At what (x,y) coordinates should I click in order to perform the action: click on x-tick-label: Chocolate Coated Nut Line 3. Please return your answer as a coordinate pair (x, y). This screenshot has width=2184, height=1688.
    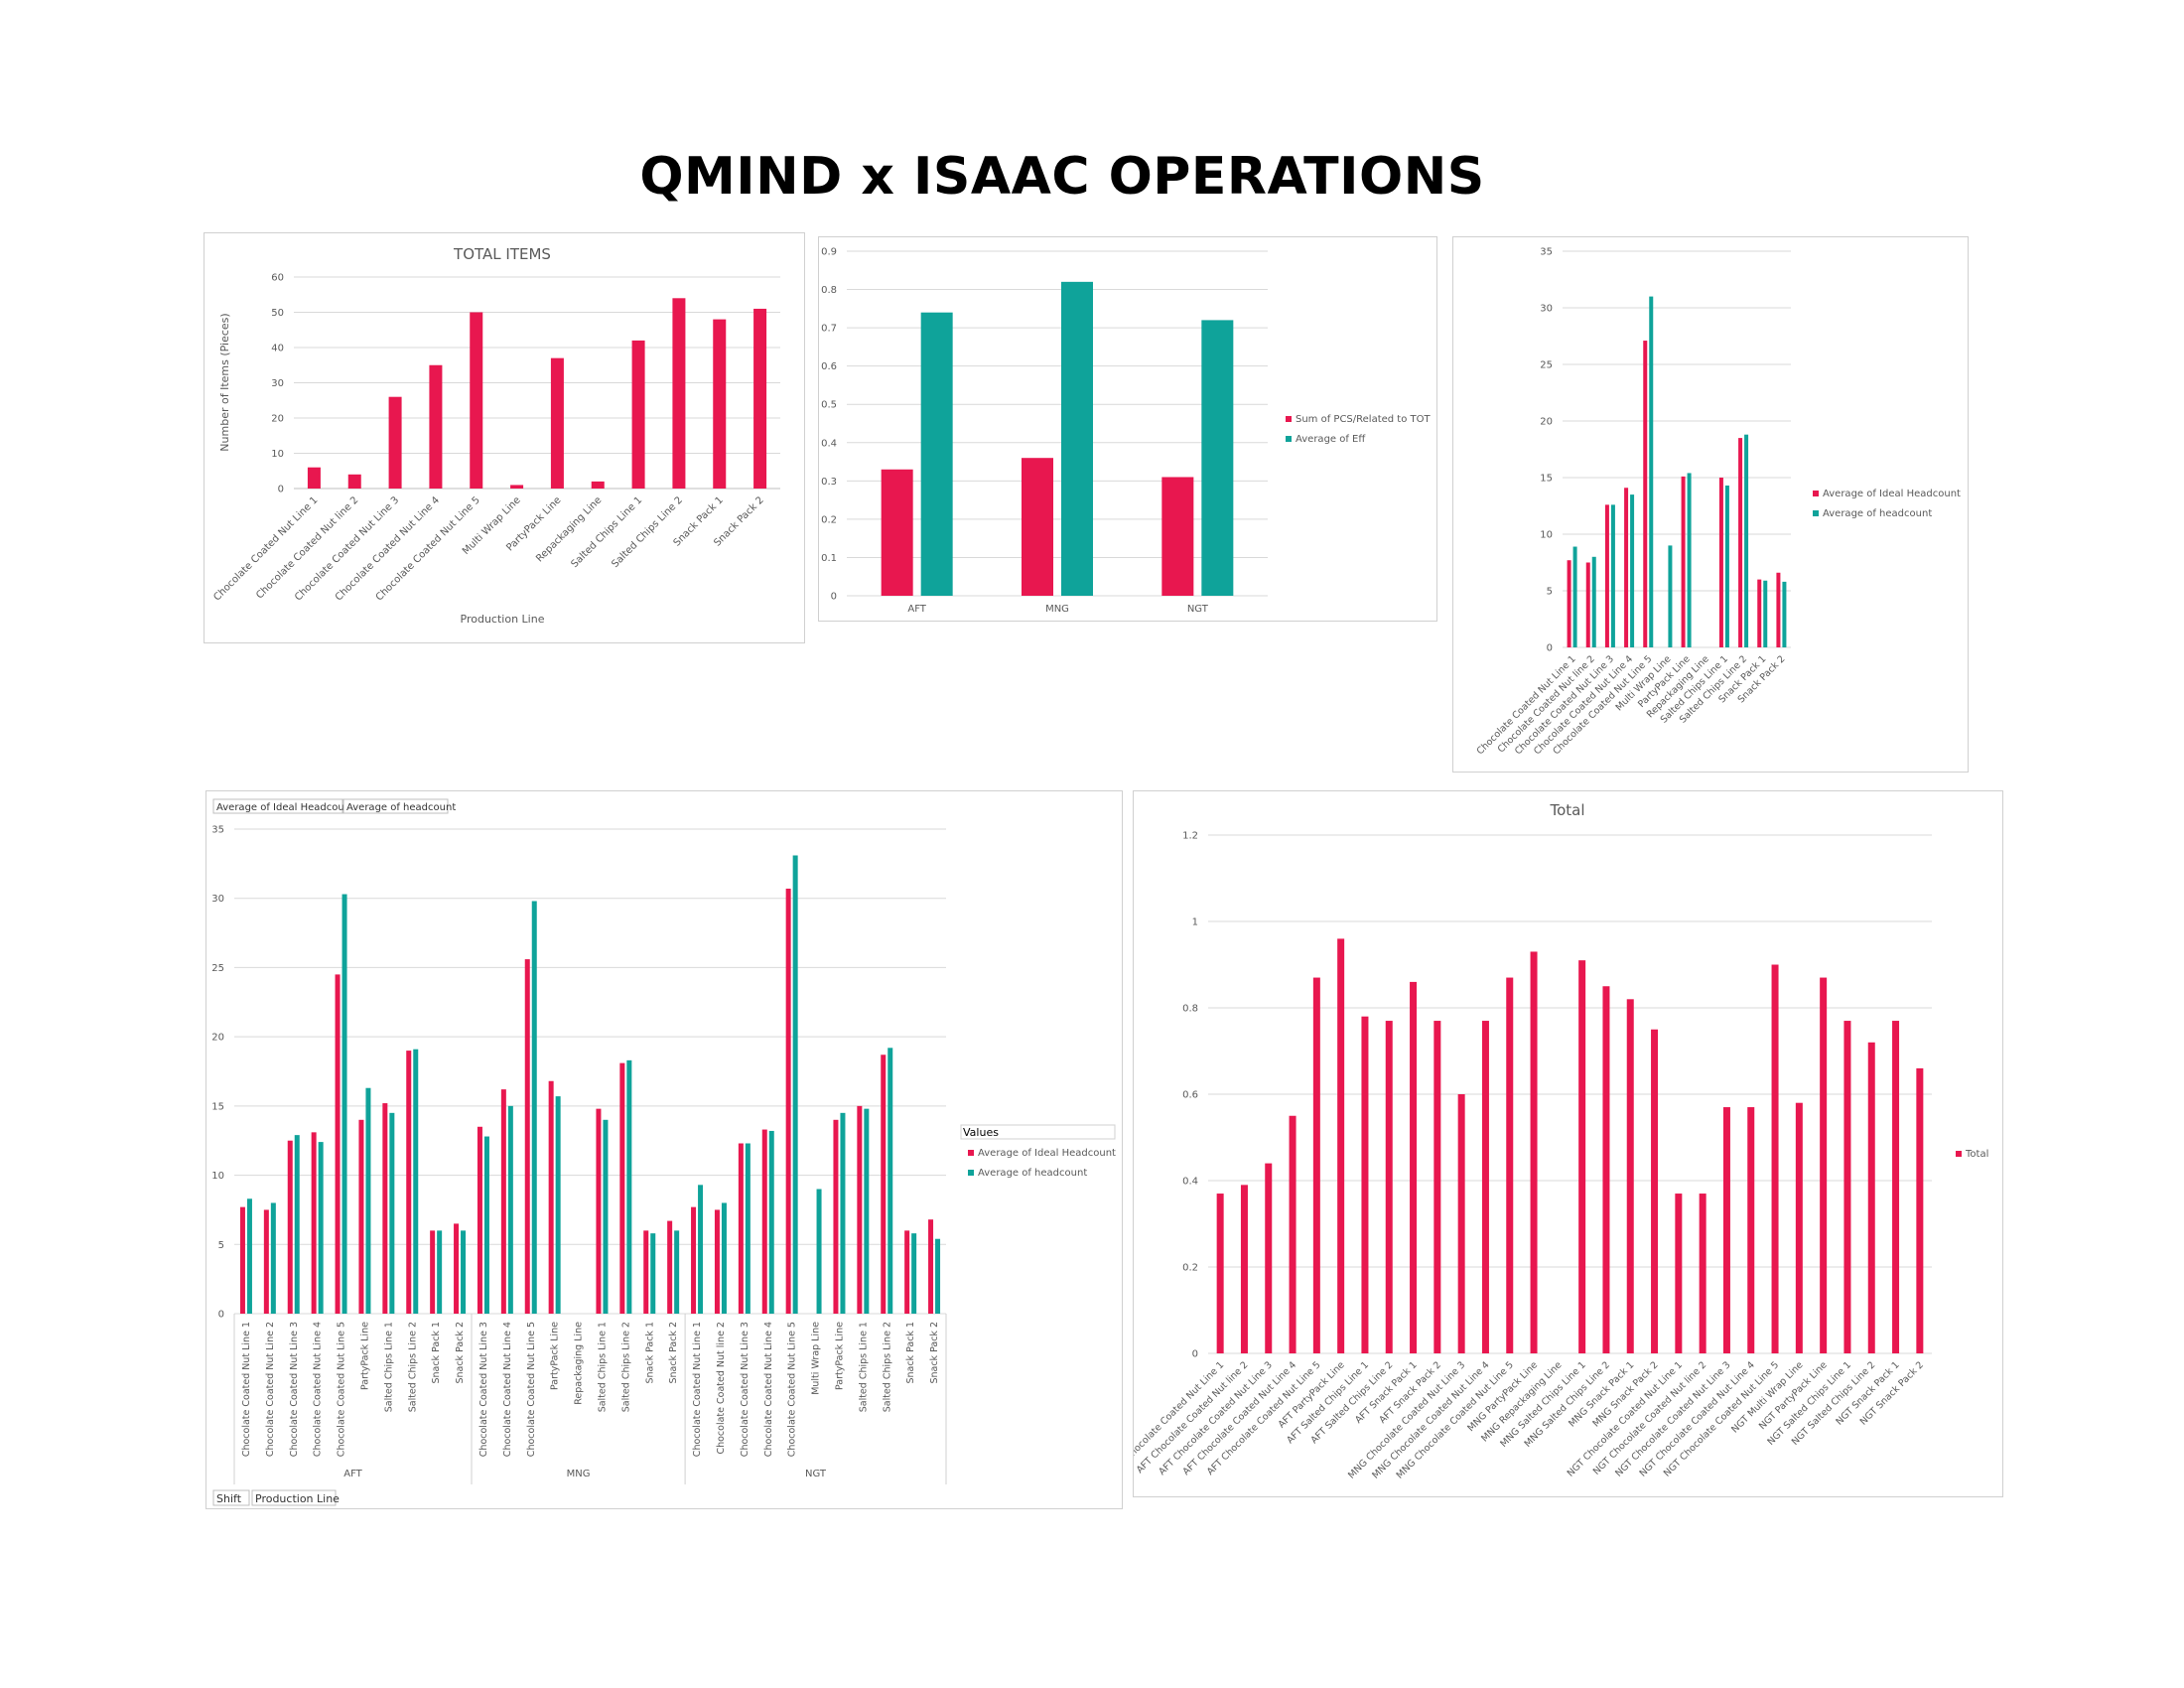
    Looking at the image, I should click on (483, 1389).